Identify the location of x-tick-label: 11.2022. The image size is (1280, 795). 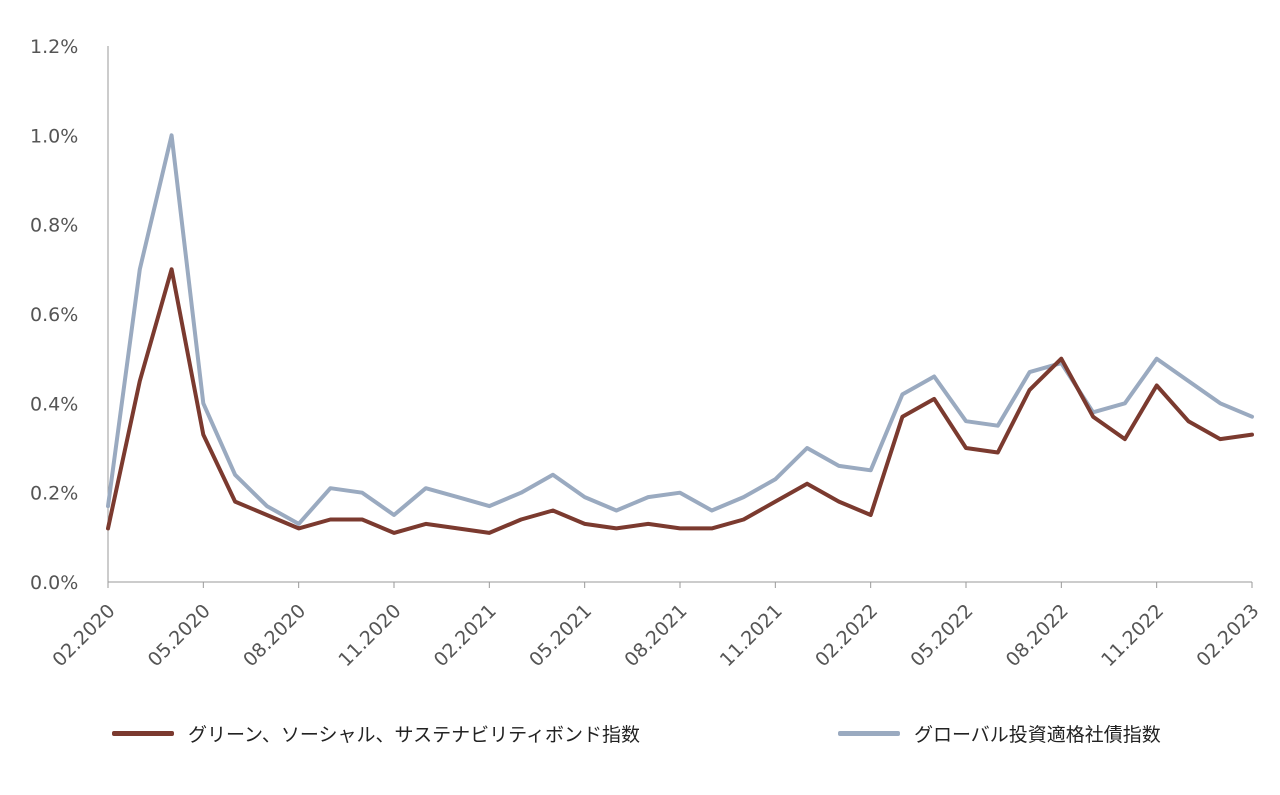
(1132, 635).